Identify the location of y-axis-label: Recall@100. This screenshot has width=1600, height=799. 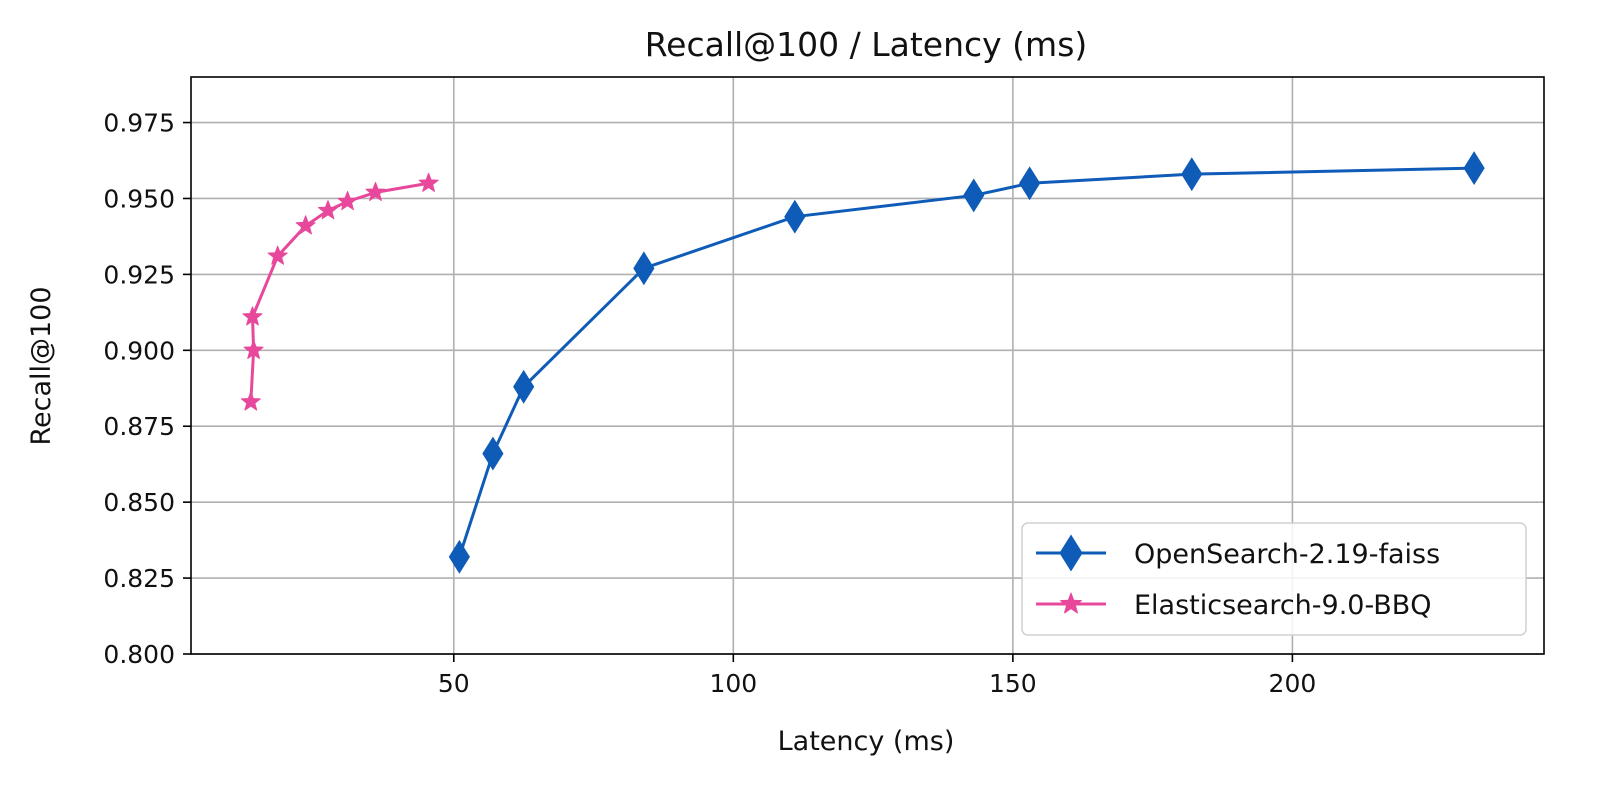
(41, 365).